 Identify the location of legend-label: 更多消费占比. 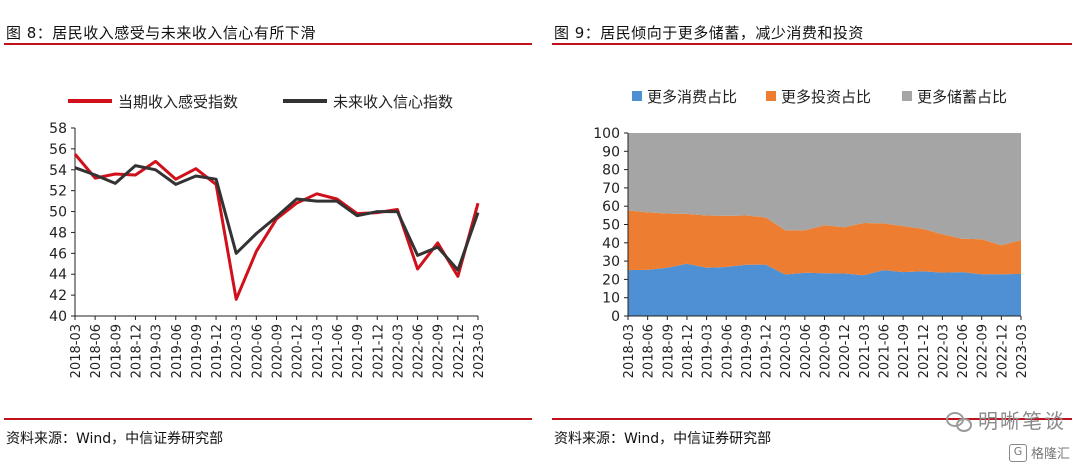
(692, 97).